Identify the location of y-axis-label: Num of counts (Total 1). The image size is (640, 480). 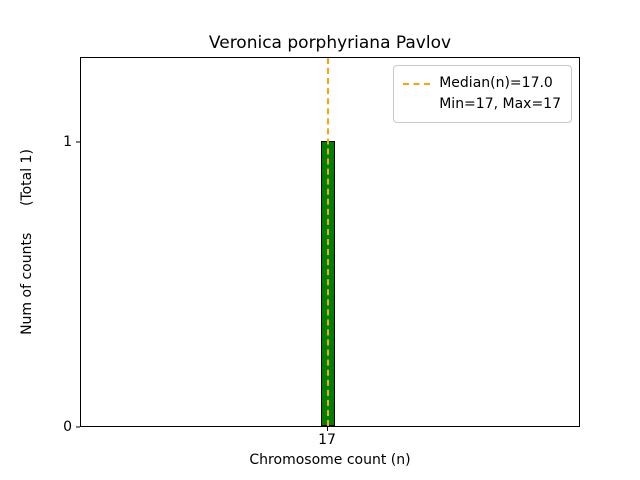
(27, 242).